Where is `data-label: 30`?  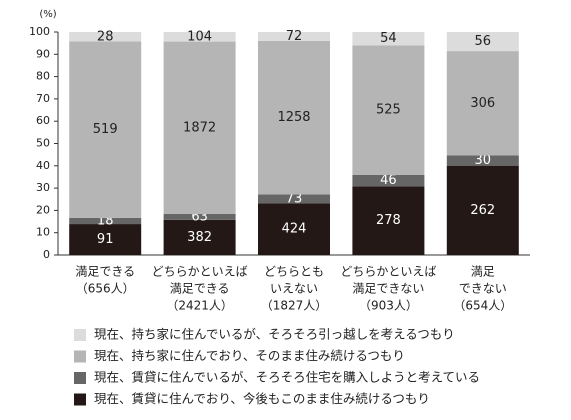
data-label: 30 is located at coordinates (483, 160).